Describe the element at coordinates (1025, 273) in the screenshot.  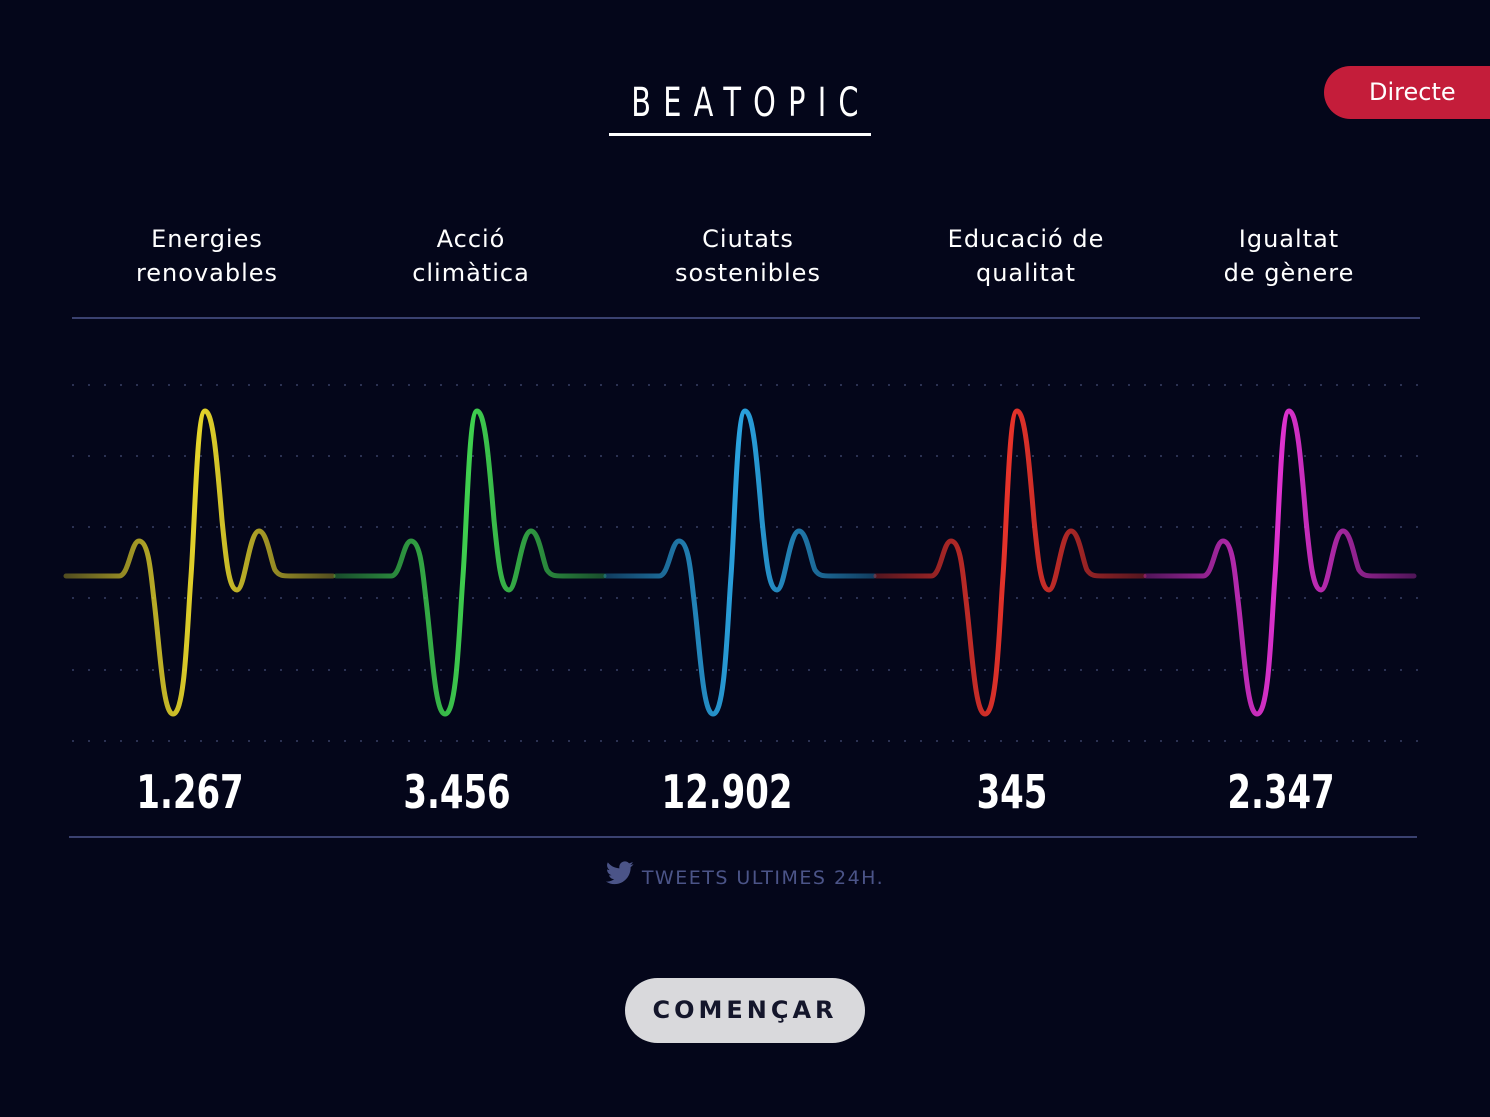
I see `topic-label-line2: qualitat` at that location.